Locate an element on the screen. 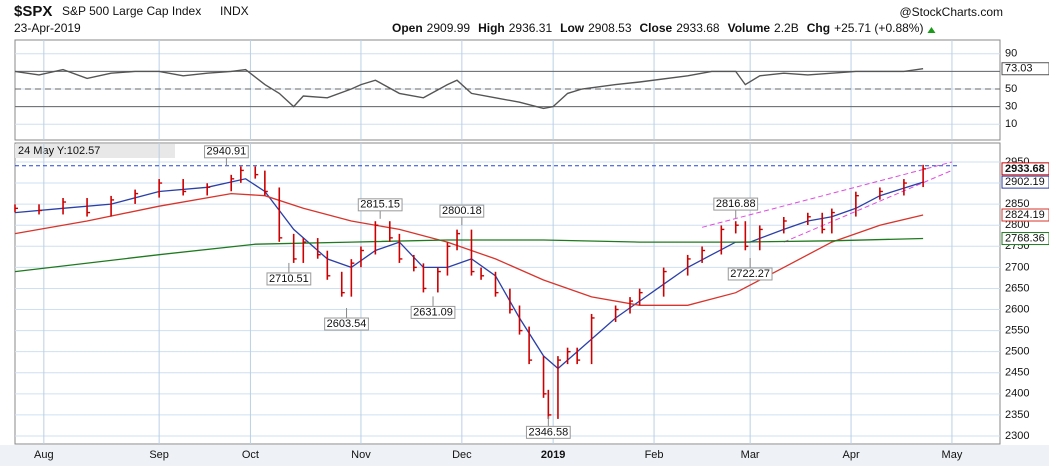 The height and width of the screenshot is (466, 1049). x-tick-label: Aug is located at coordinates (44, 455).